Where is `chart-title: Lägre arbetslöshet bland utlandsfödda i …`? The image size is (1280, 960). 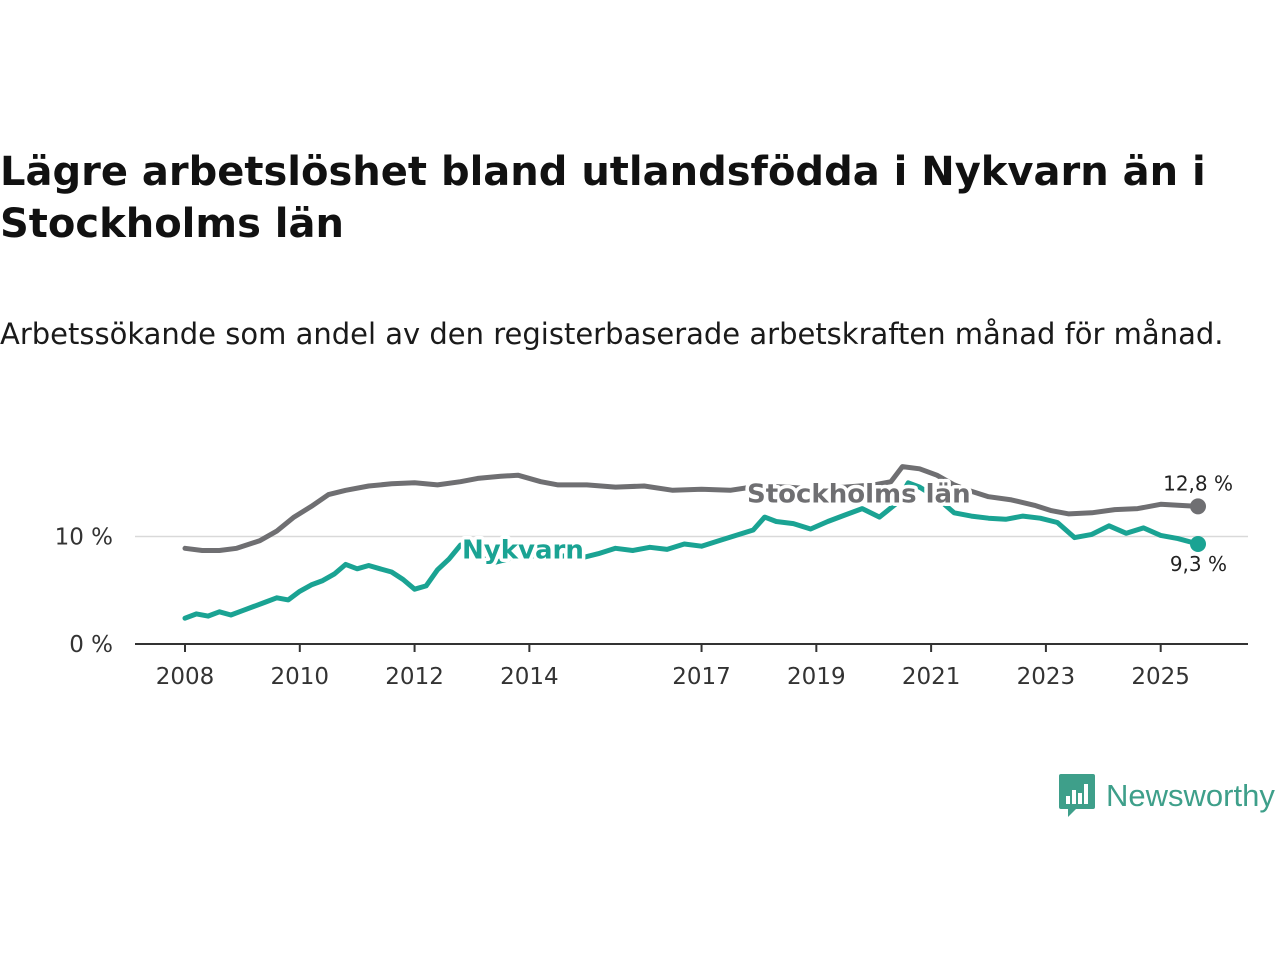 chart-title: Lägre arbetslöshet bland utlandsfödda i … is located at coordinates (603, 198).